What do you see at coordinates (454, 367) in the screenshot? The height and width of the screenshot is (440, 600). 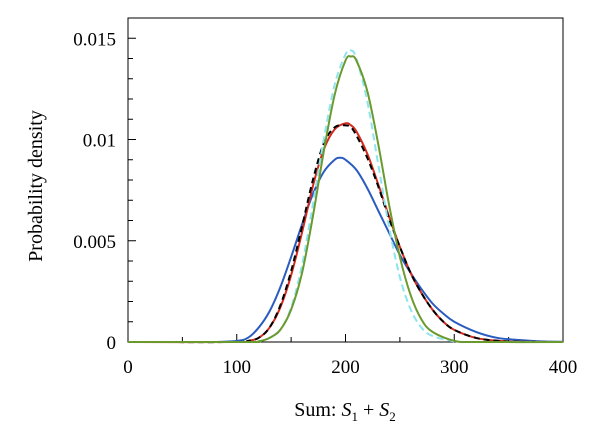 I see `x-tick-label: 300` at bounding box center [454, 367].